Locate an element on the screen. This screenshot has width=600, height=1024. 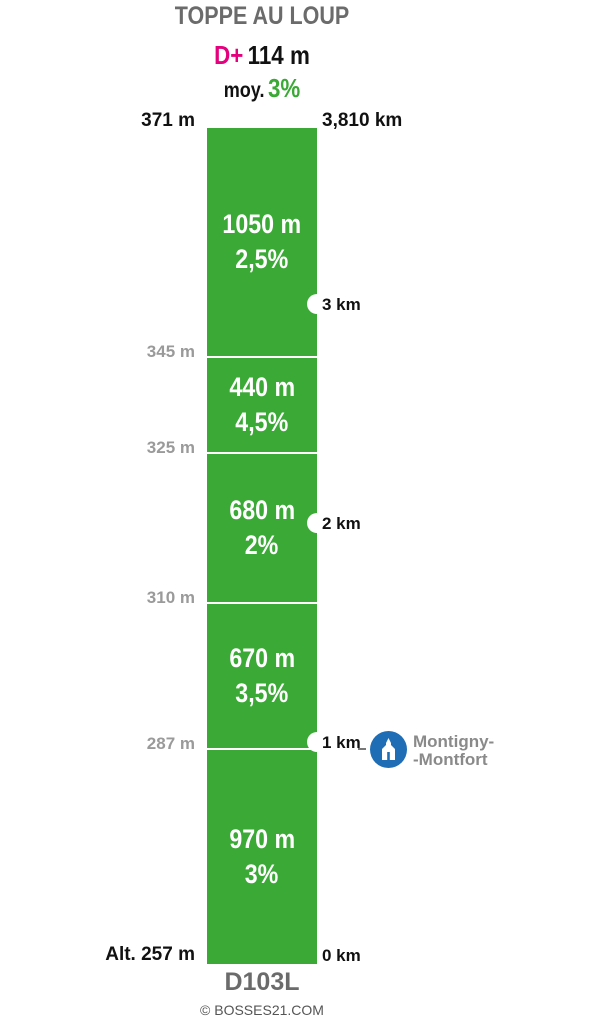
segment-4-grade: 3,5% is located at coordinates (262, 693).